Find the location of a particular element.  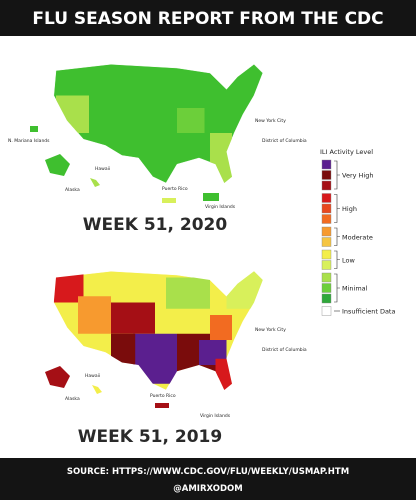

credit: @AMIRXODOM is located at coordinates (207, 489).